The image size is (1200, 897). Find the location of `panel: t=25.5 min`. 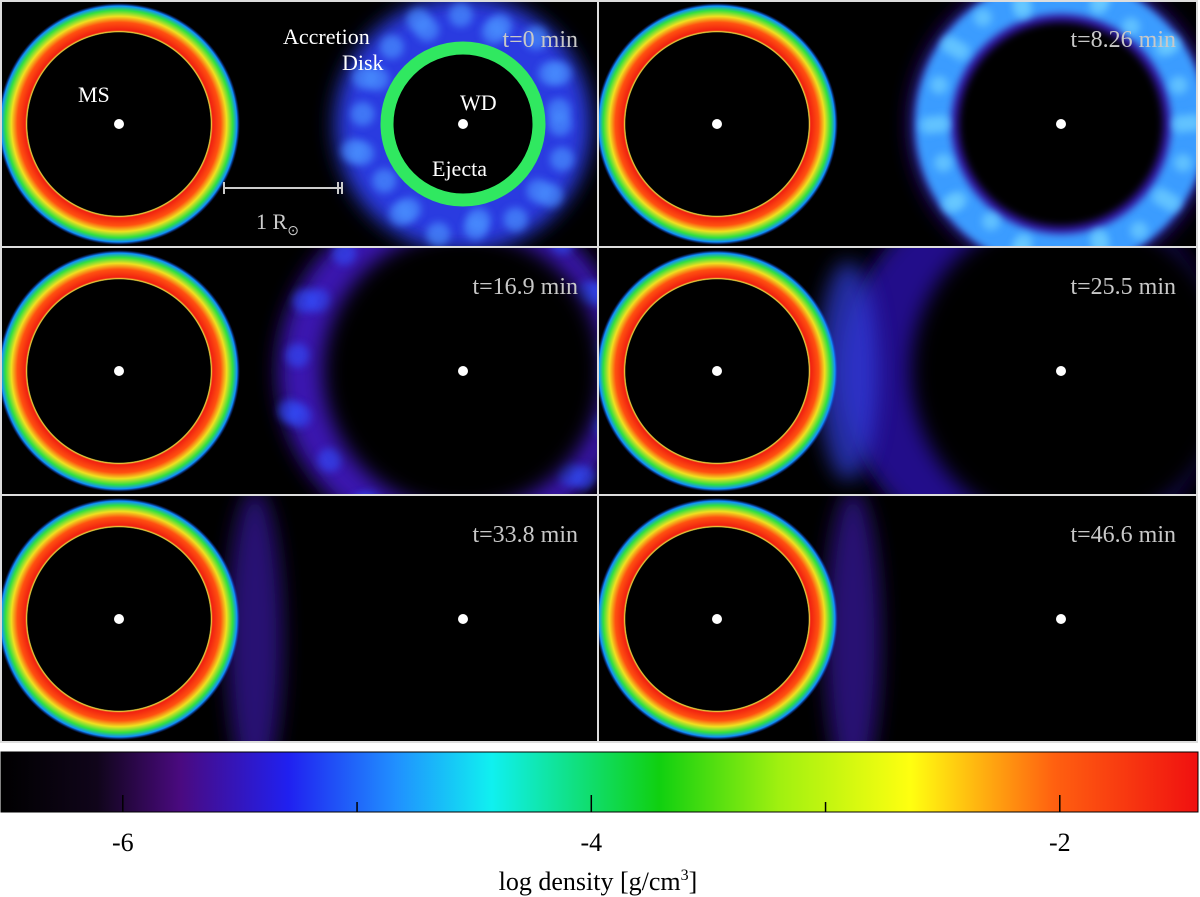

panel: t=25.5 min is located at coordinates (897, 370).